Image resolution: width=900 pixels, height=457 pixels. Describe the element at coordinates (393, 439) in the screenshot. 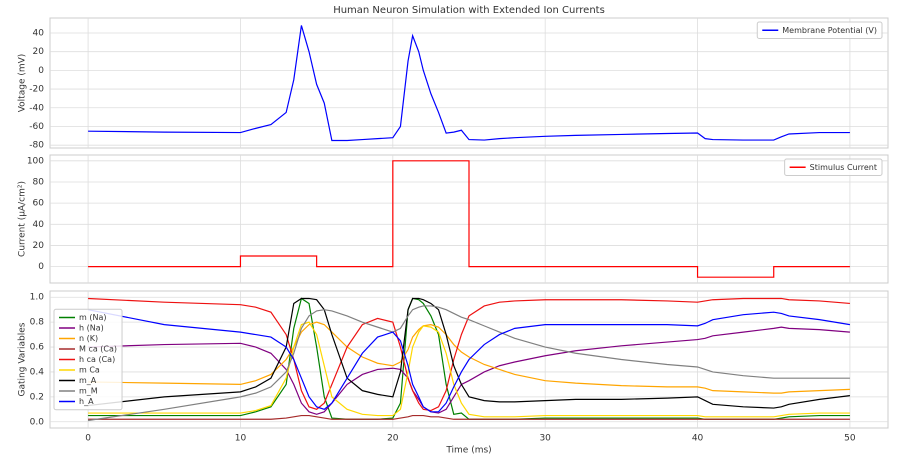

I see `x-tick-label: 20` at that location.